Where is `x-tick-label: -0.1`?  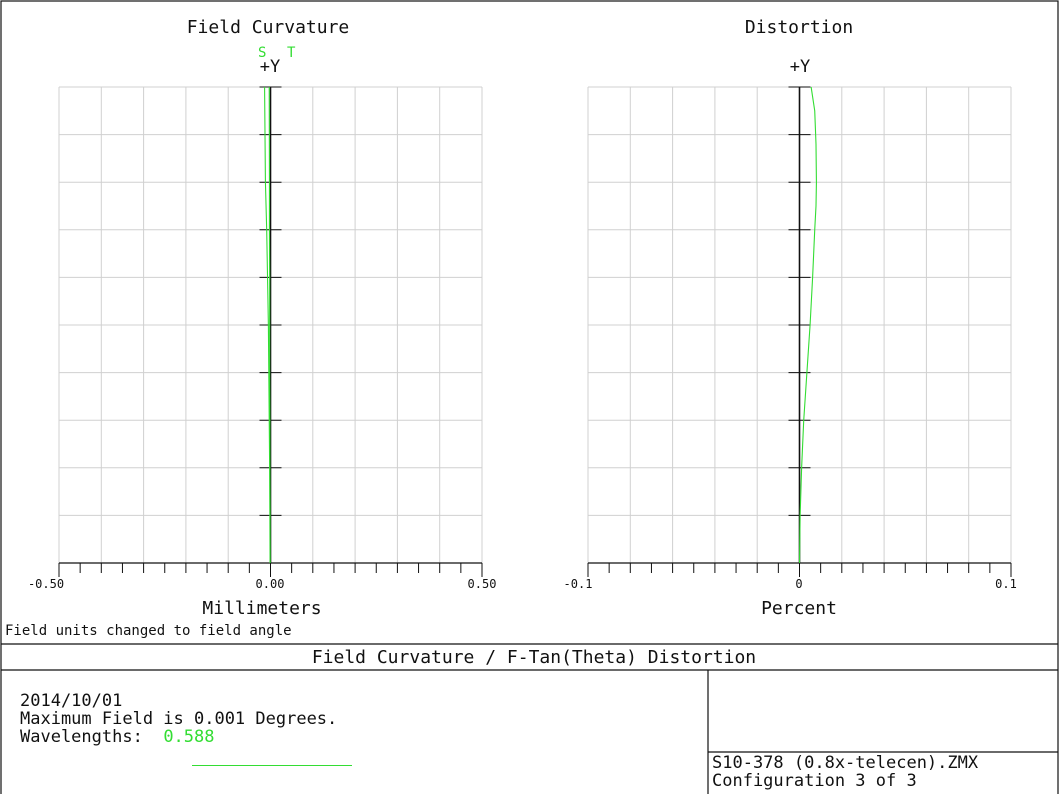
x-tick-label: -0.1 is located at coordinates (578, 584).